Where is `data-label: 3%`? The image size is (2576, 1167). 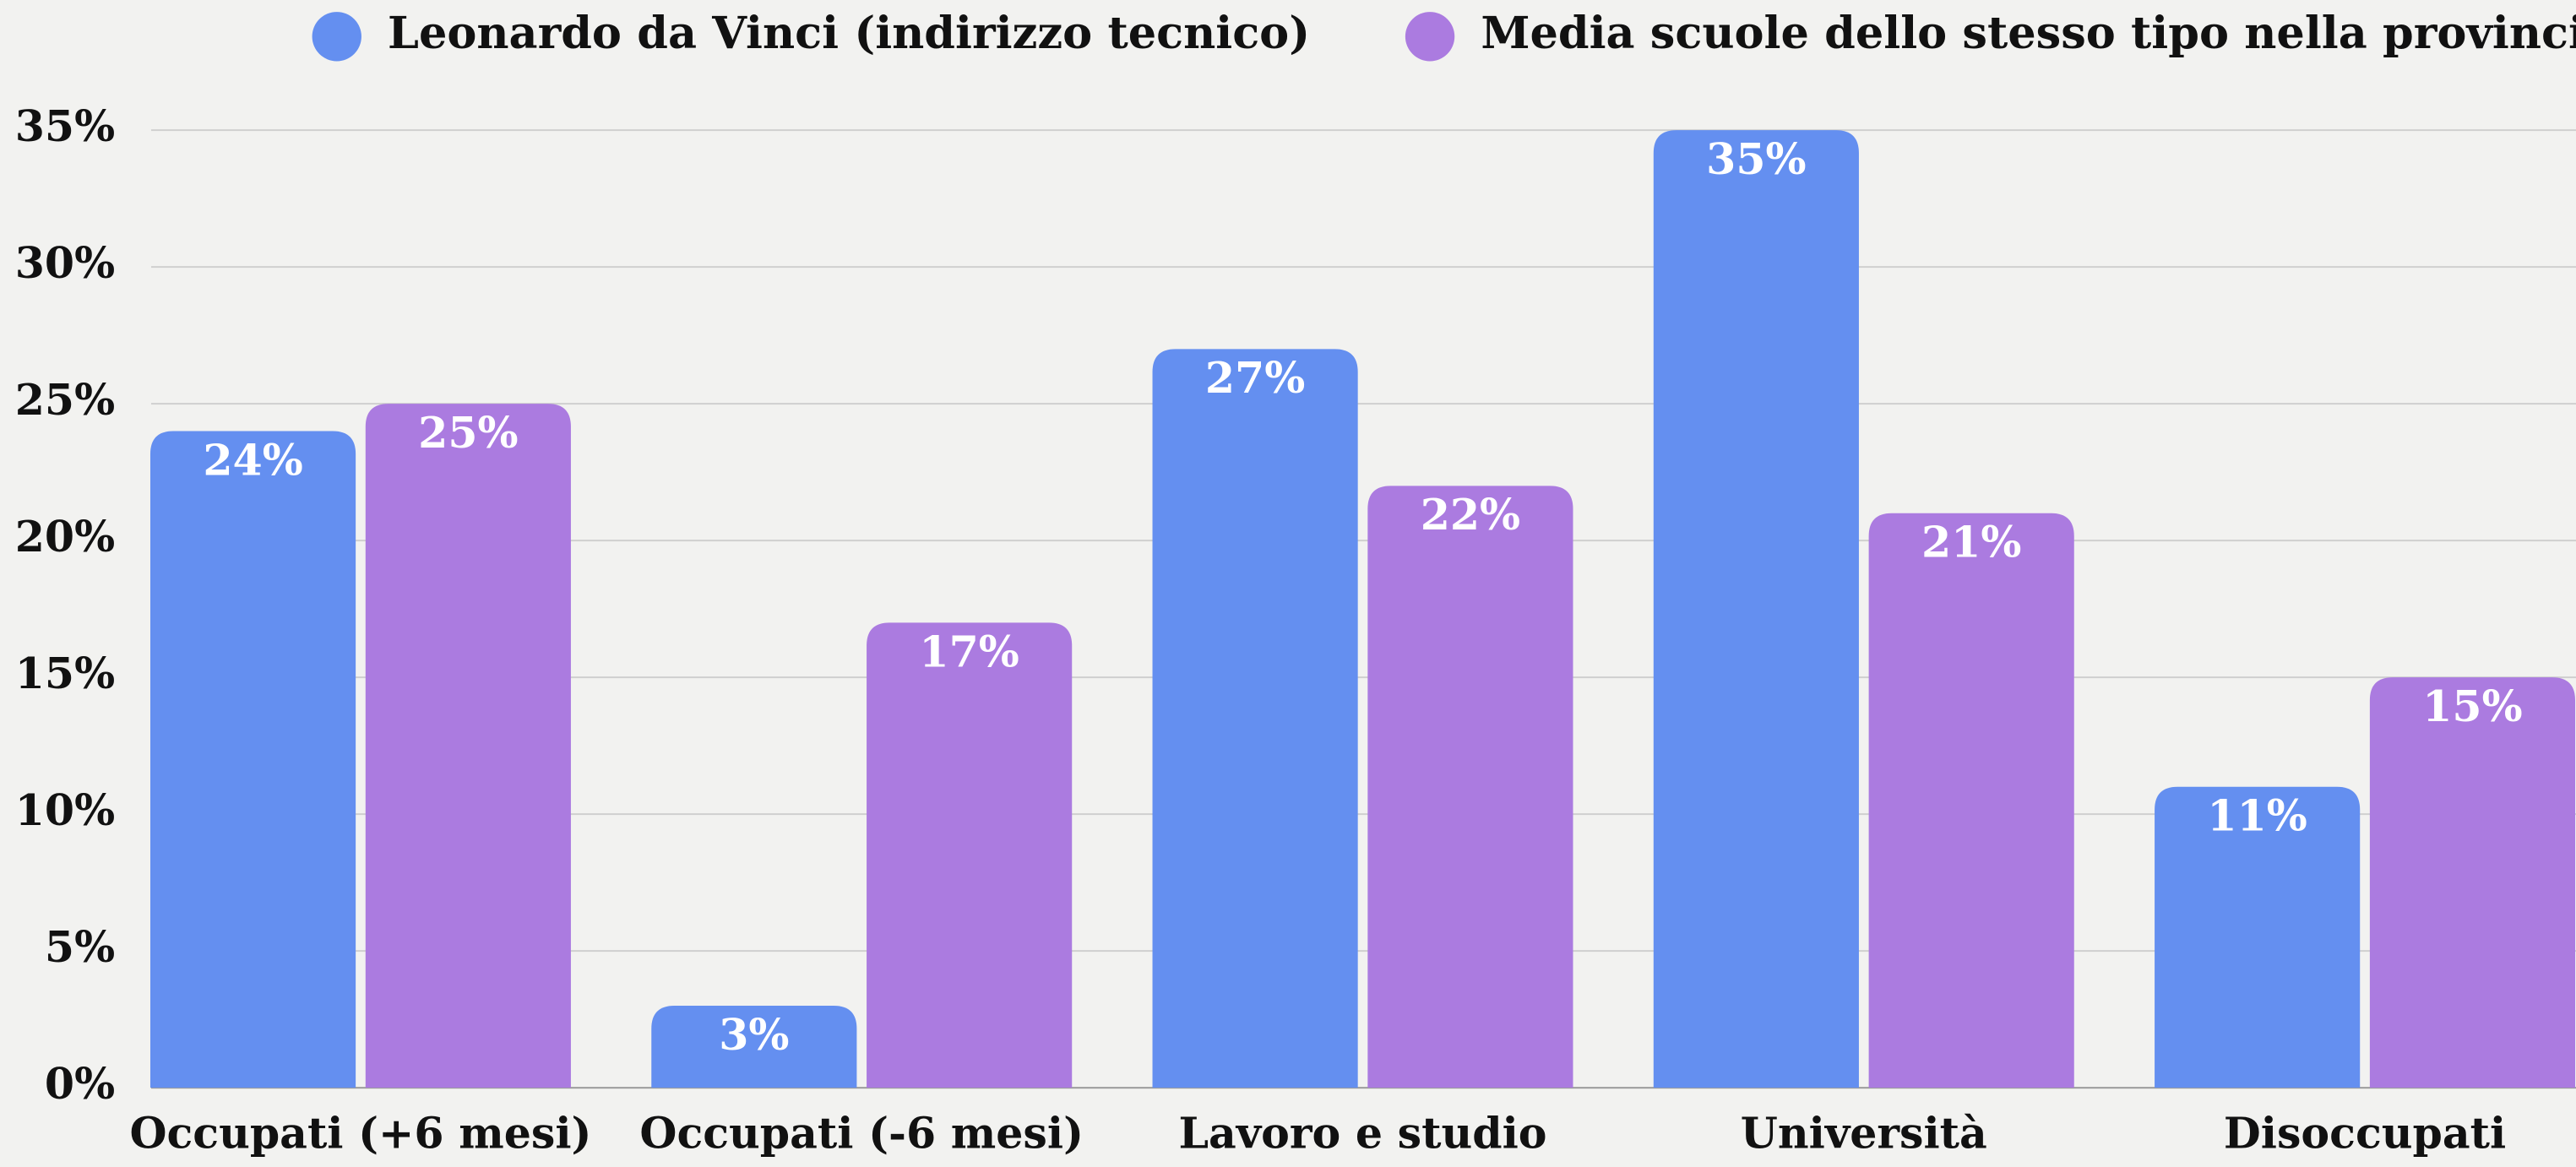 data-label: 3% is located at coordinates (754, 1035).